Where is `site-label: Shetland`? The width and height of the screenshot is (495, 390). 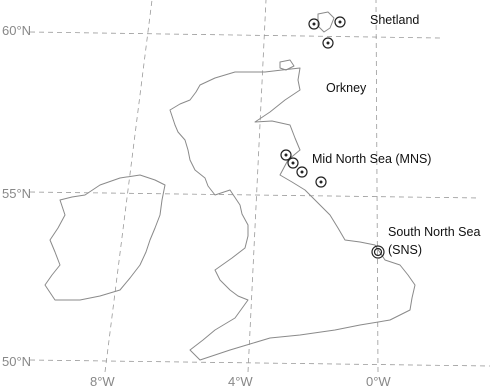
site-label: Shetland is located at coordinates (394, 20).